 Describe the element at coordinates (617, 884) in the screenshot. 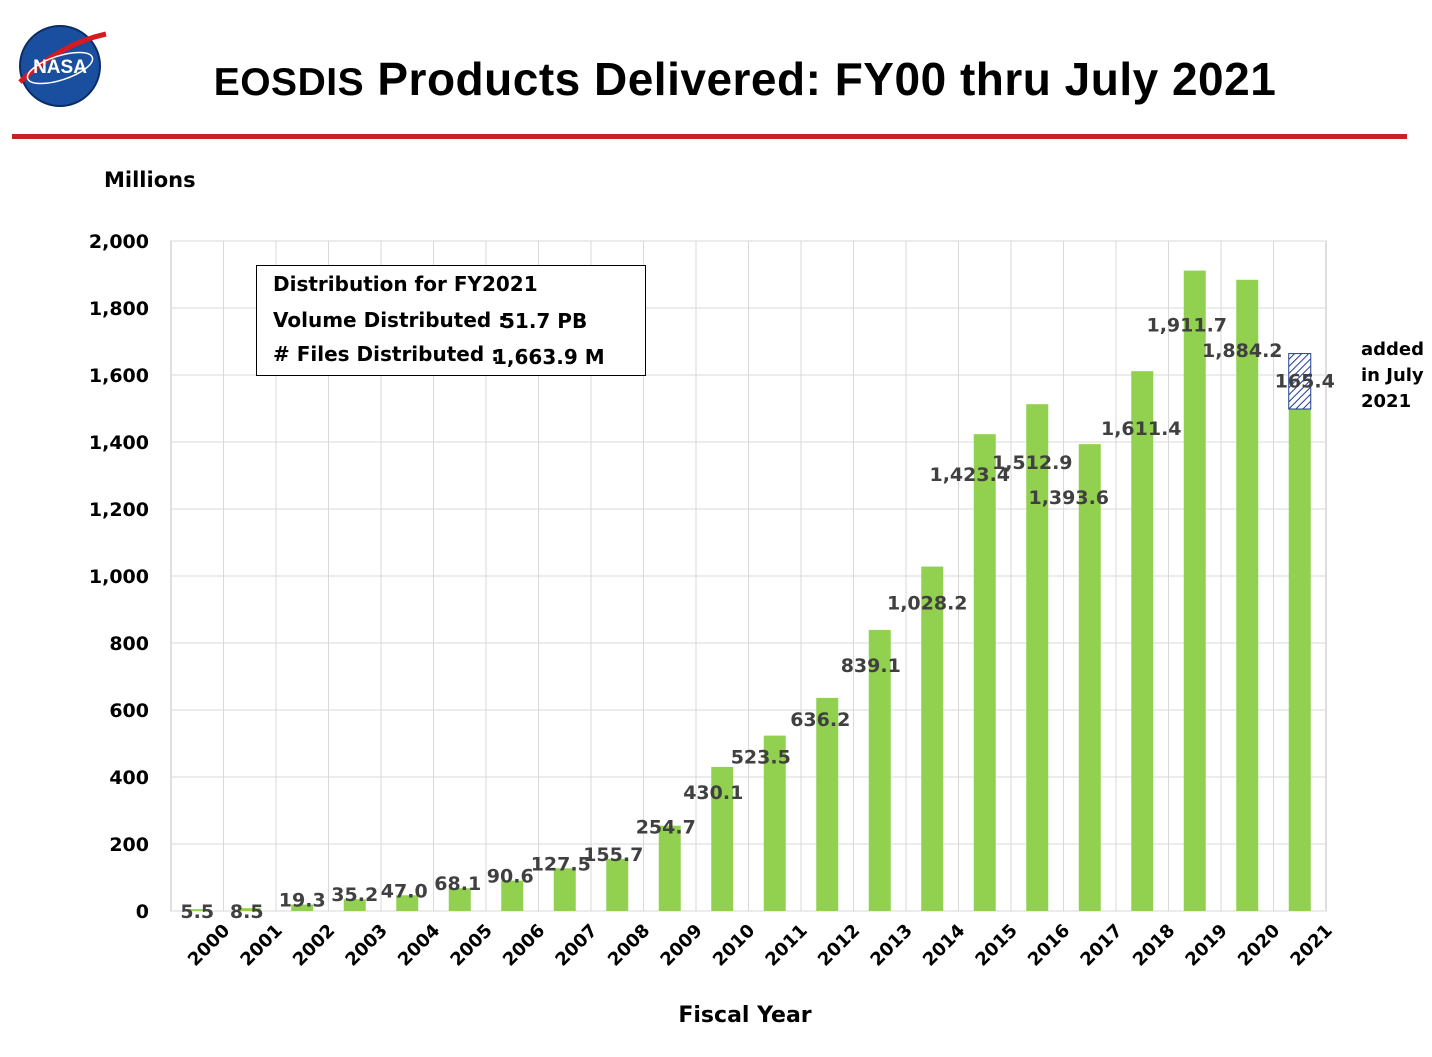

I see `bar-2008` at that location.